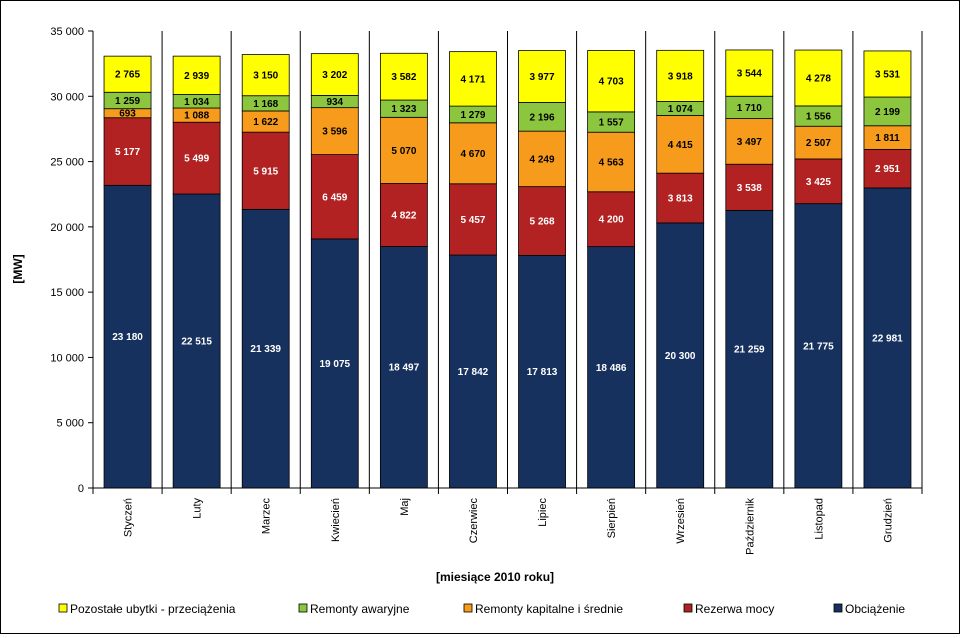  What do you see at coordinates (127, 114) in the screenshot?
I see `data-label: 693` at bounding box center [127, 114].